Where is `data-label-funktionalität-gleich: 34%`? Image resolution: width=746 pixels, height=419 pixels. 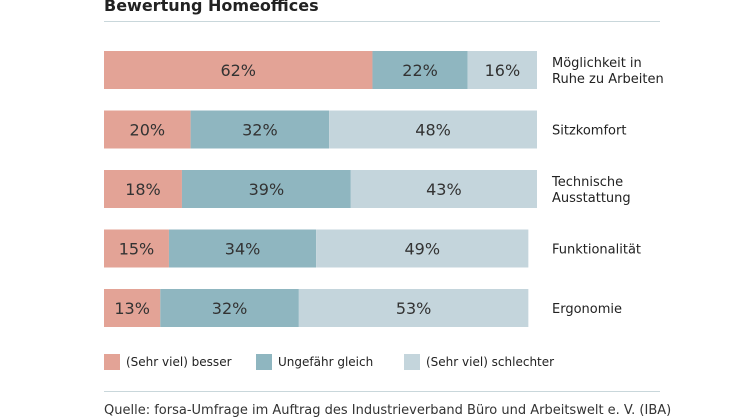
data-label-funktionalität-gleich: 34% is located at coordinates (243, 249).